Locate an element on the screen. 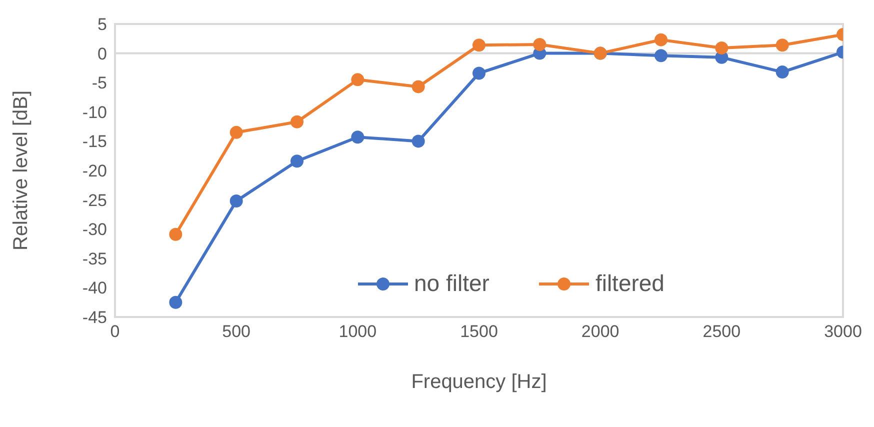  legend-label: no filter is located at coordinates (452, 283).